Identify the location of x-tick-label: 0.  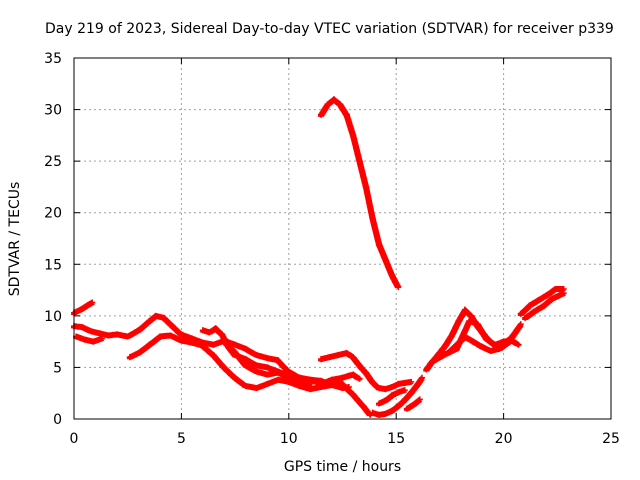
(74, 439).